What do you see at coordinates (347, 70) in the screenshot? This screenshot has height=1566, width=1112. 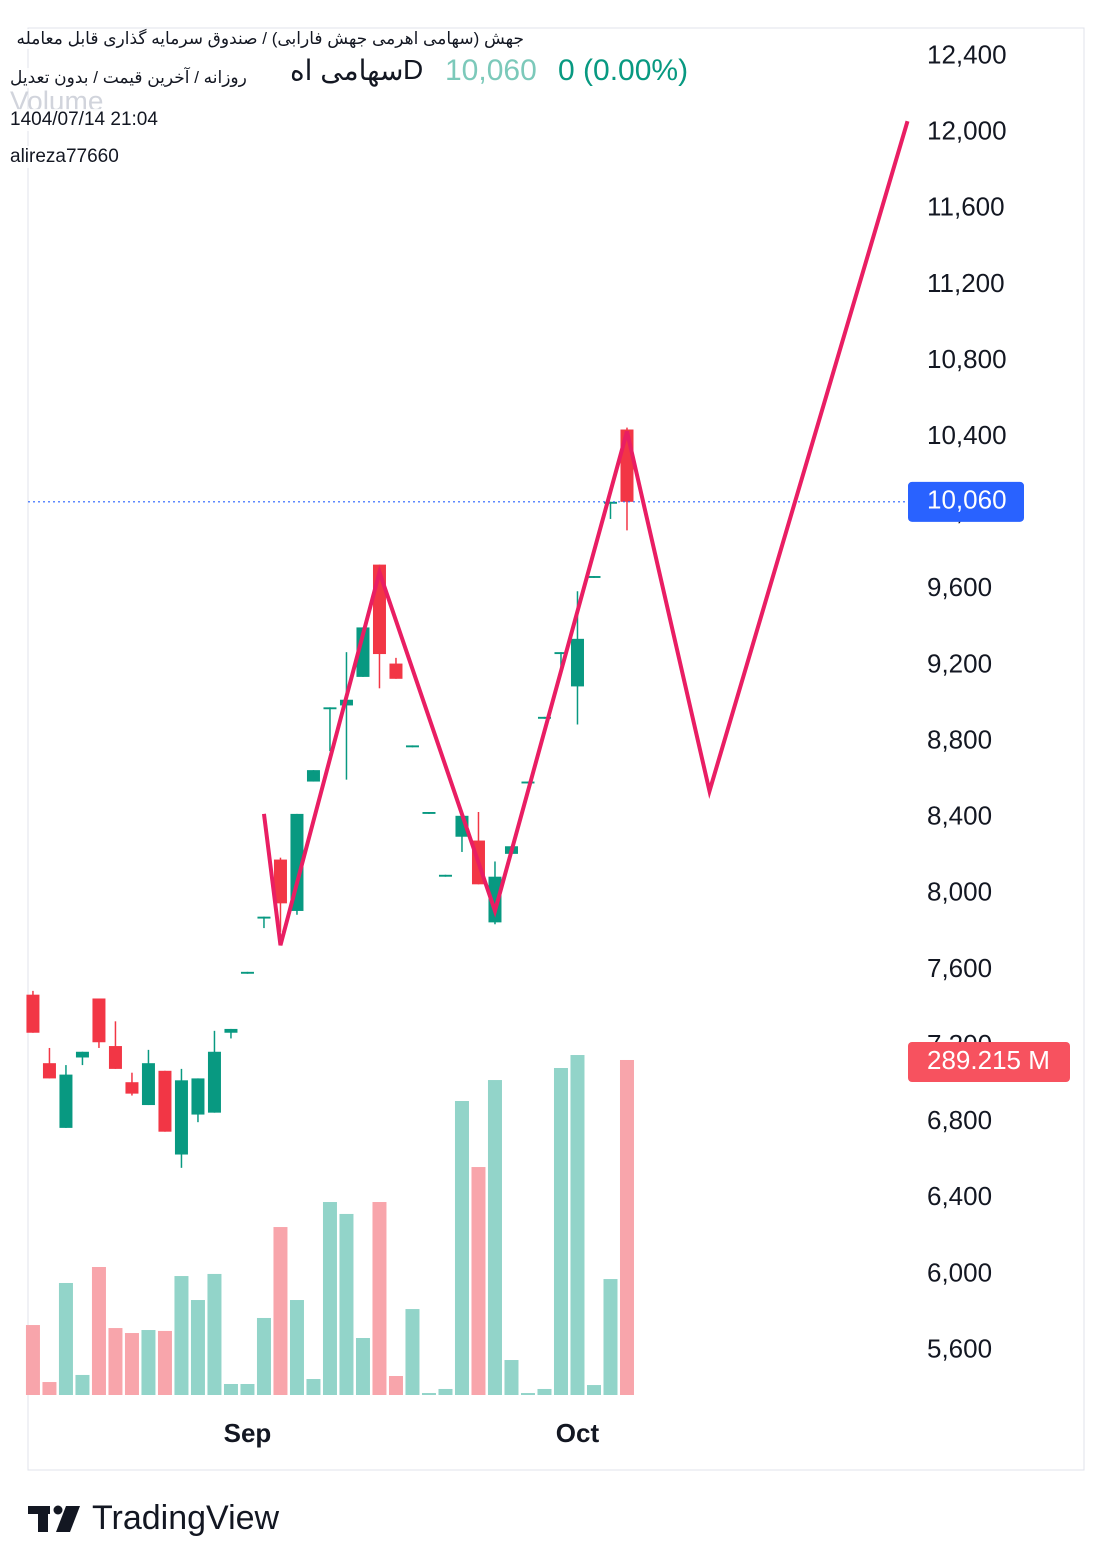 I see `header-symbol: سهامی اه` at bounding box center [347, 70].